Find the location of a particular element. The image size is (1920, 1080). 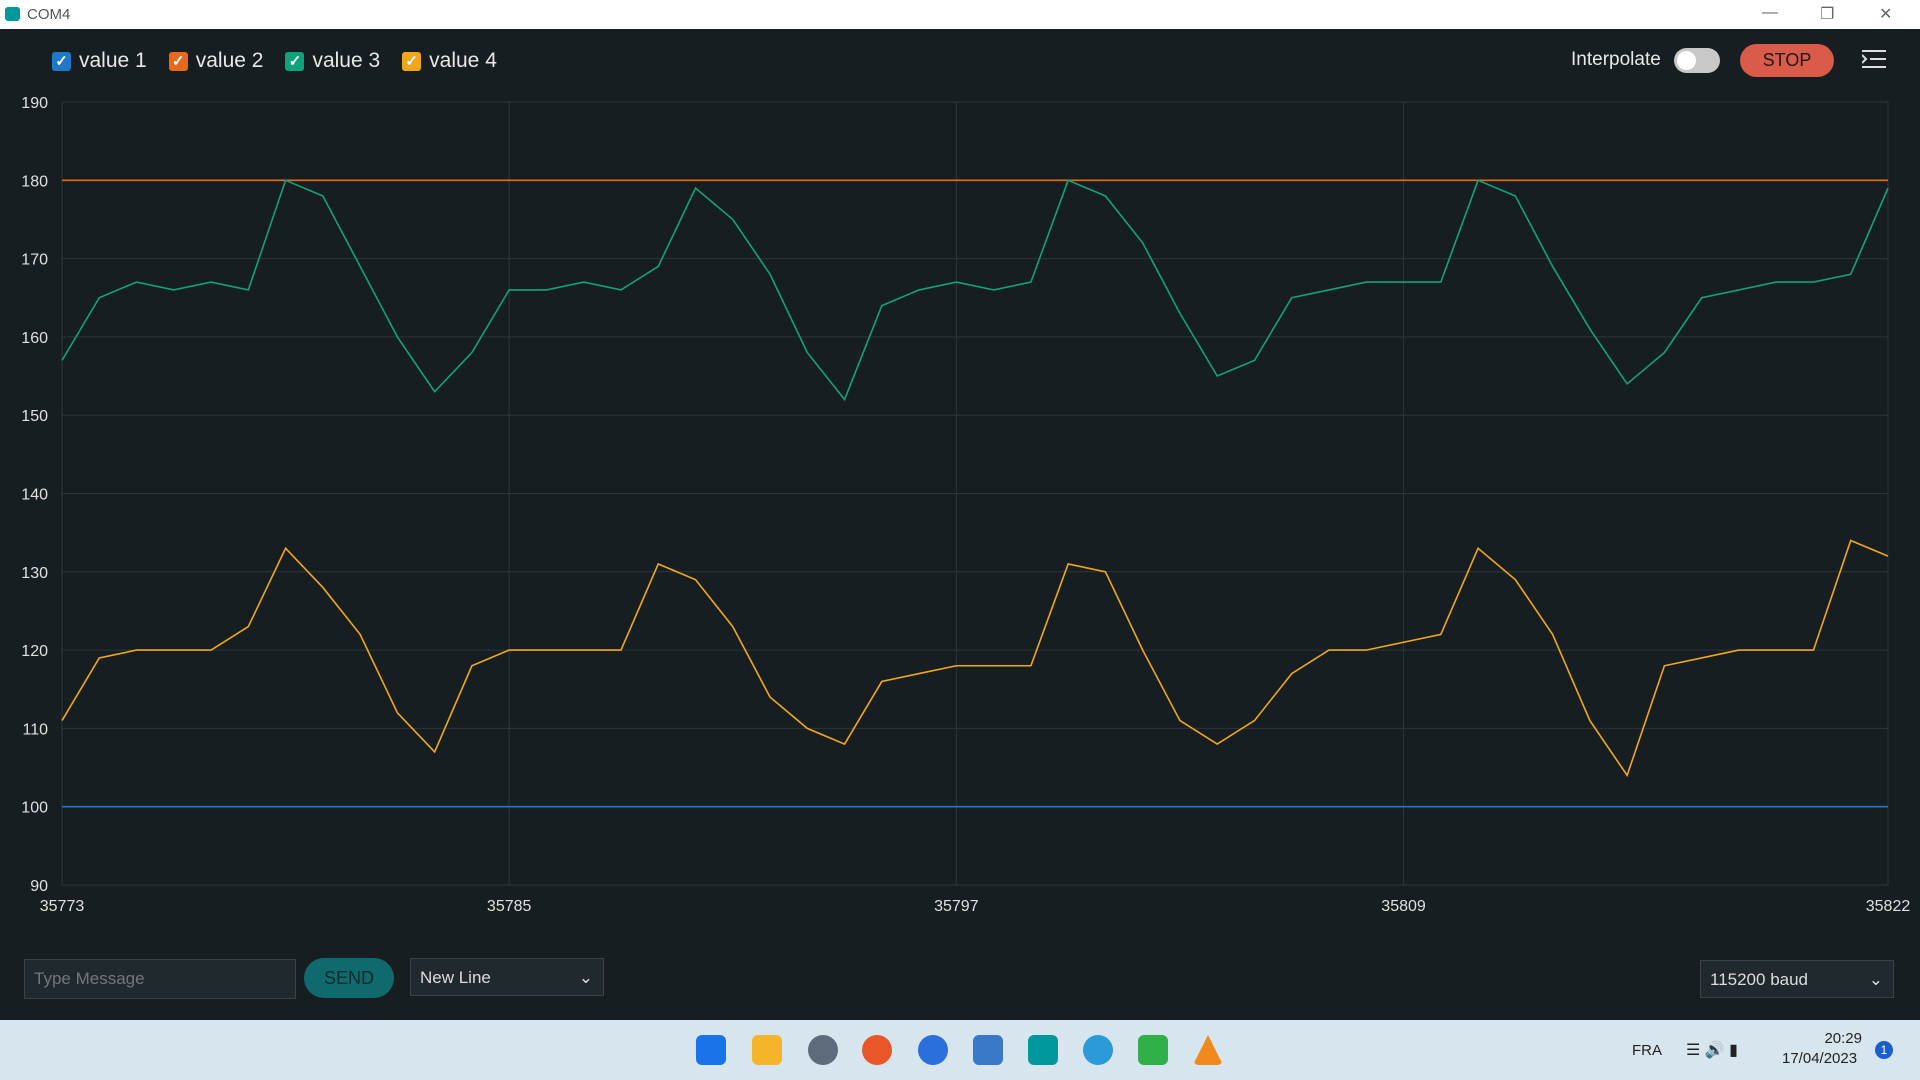

calc-icon is located at coordinates (1153, 1050).